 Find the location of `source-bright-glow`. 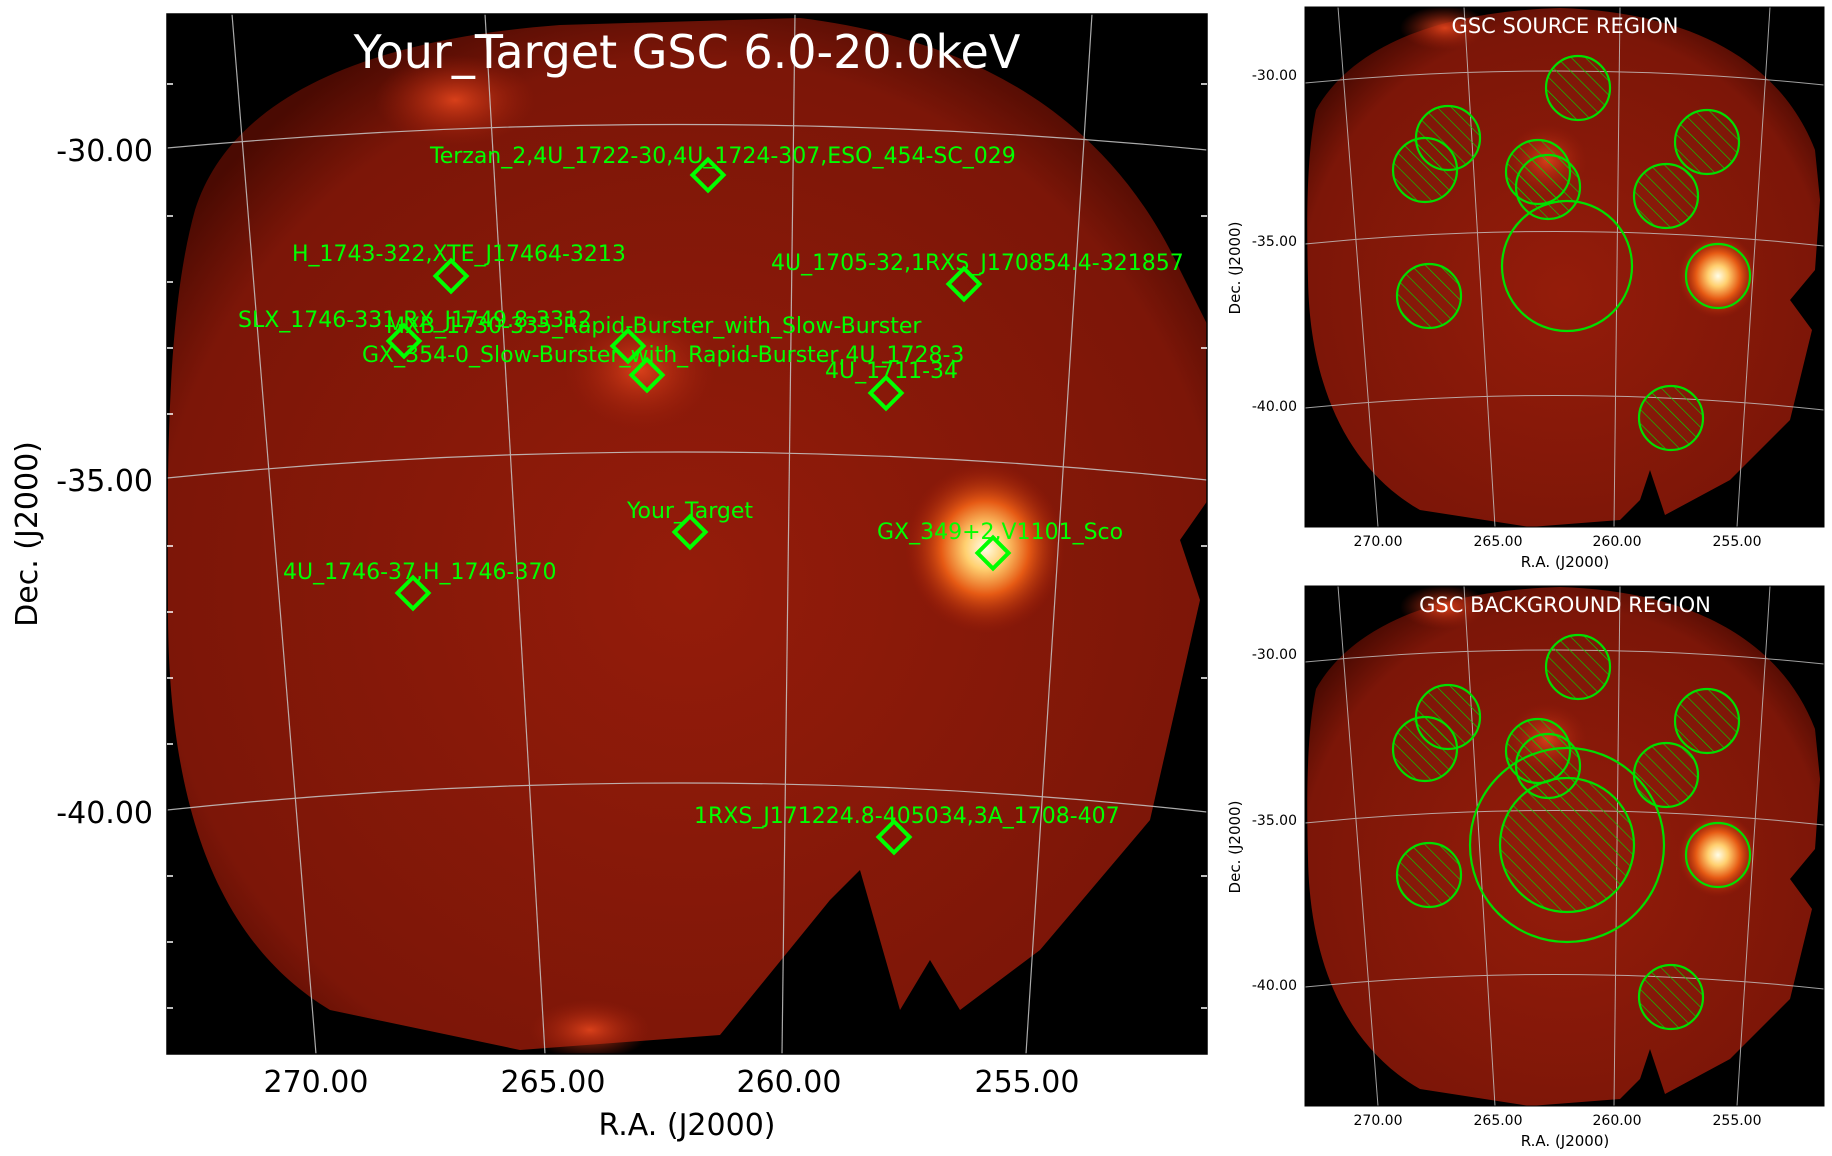

source-bright-glow is located at coordinates (1718, 276).